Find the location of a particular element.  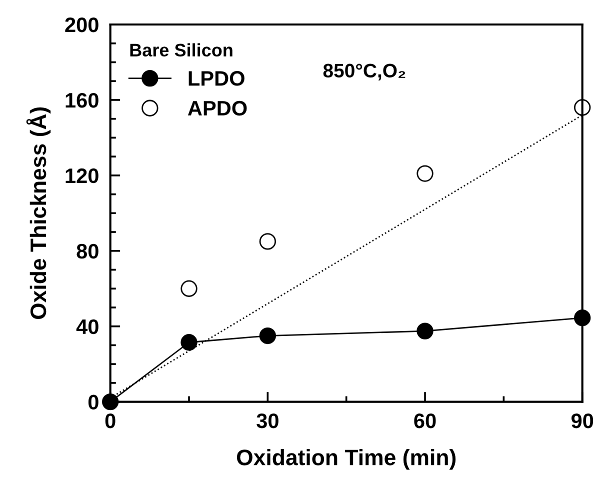

y-tick-label: 160 is located at coordinates (82, 100).